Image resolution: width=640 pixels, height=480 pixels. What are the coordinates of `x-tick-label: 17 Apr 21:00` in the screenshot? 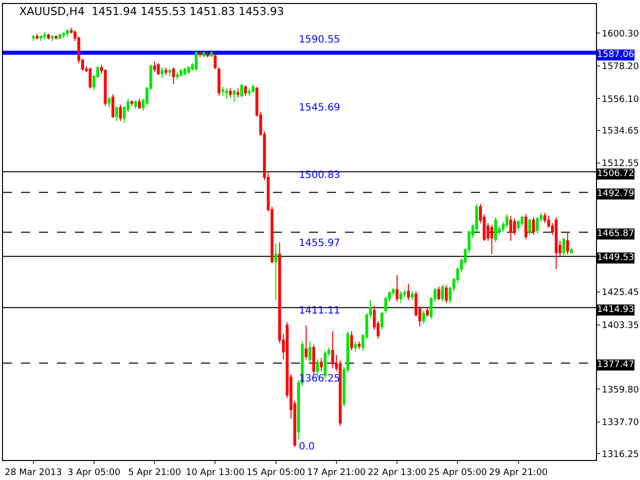 It's located at (336, 473).